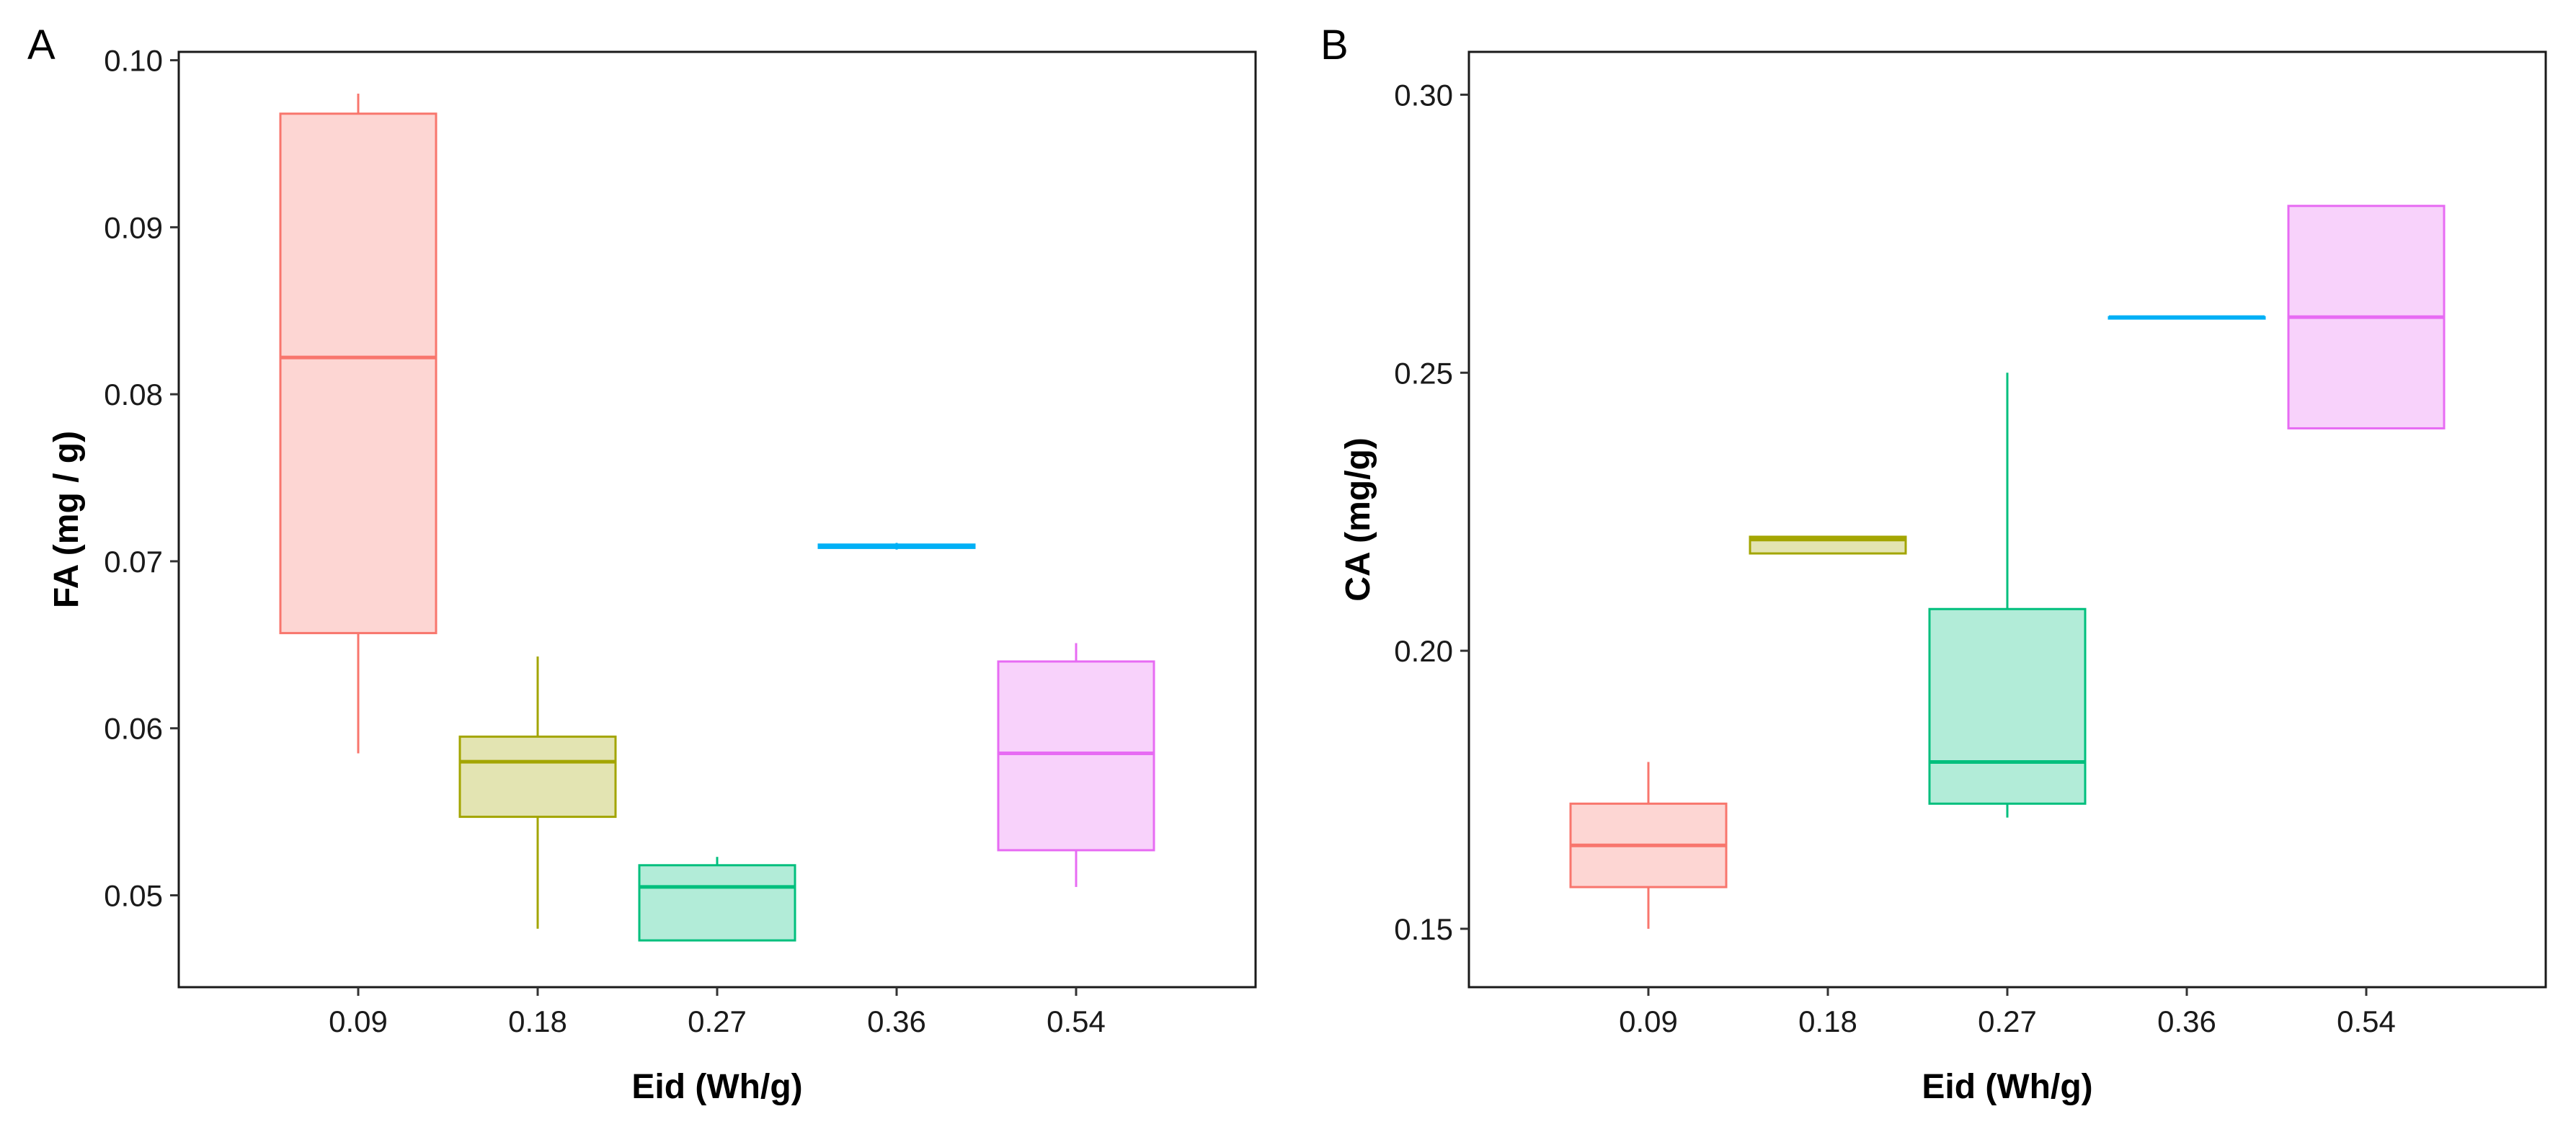 This screenshot has height=1132, width=2576. I want to click on panel-b-y-tick-label: 0.15, so click(1423, 929).